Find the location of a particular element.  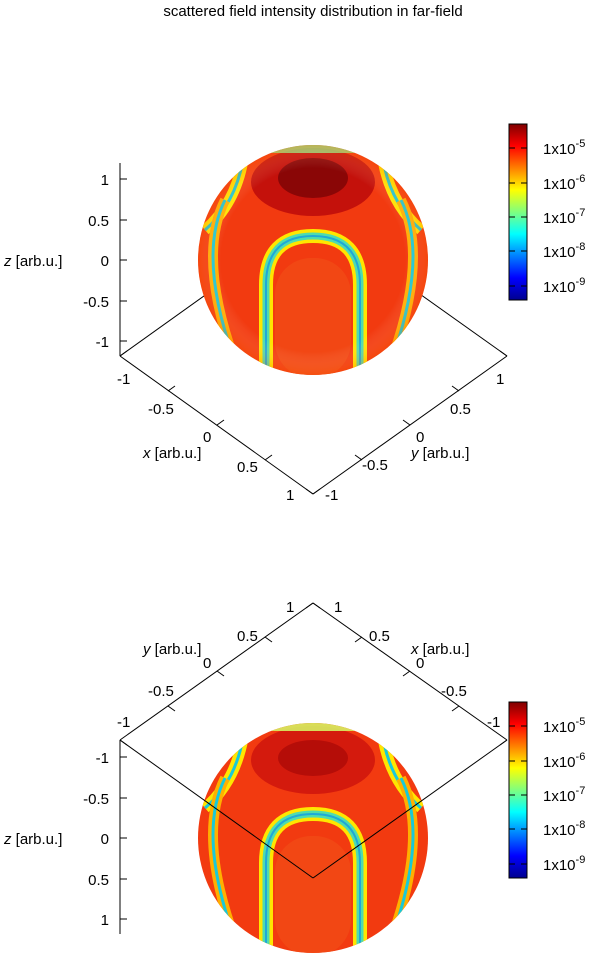

y-ticks: 1 0.5 0 -0.5 -1 is located at coordinates (219, 672).